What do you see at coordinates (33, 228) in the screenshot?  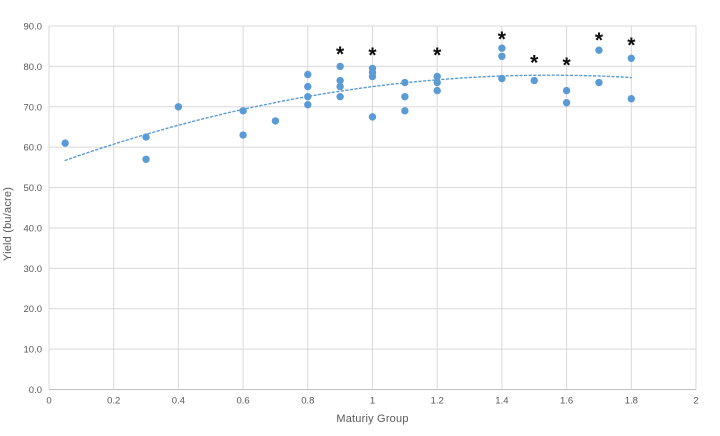 I see `y-tick-label: 40.0` at bounding box center [33, 228].